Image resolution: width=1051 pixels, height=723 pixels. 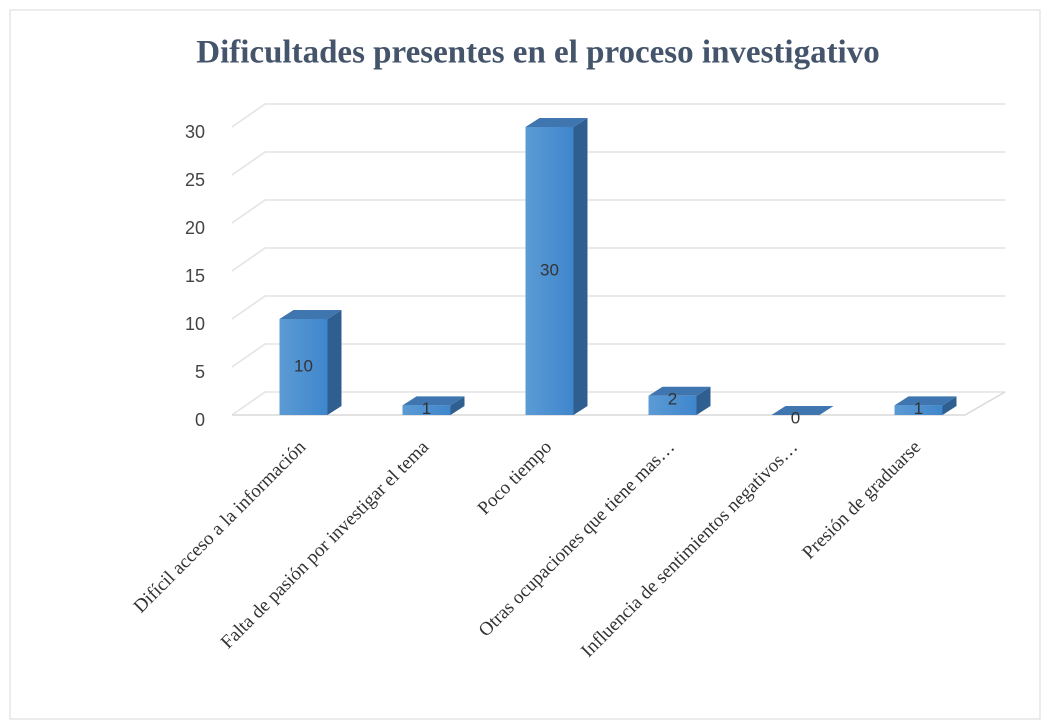 I want to click on data-label: 30, so click(x=549, y=269).